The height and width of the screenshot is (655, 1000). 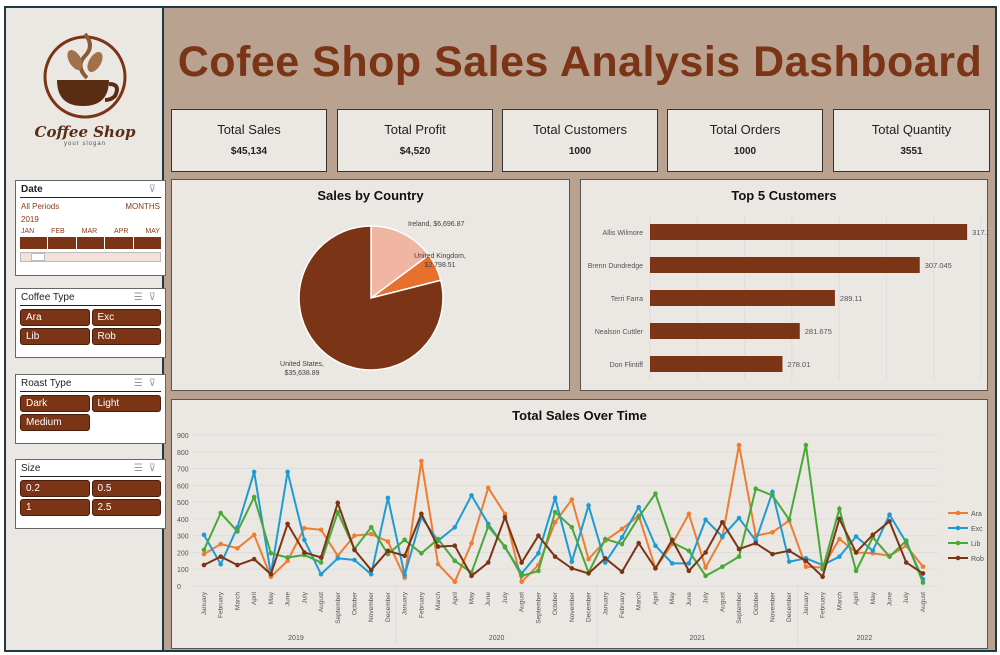 I want to click on month-label: JAN, so click(x=28, y=231).